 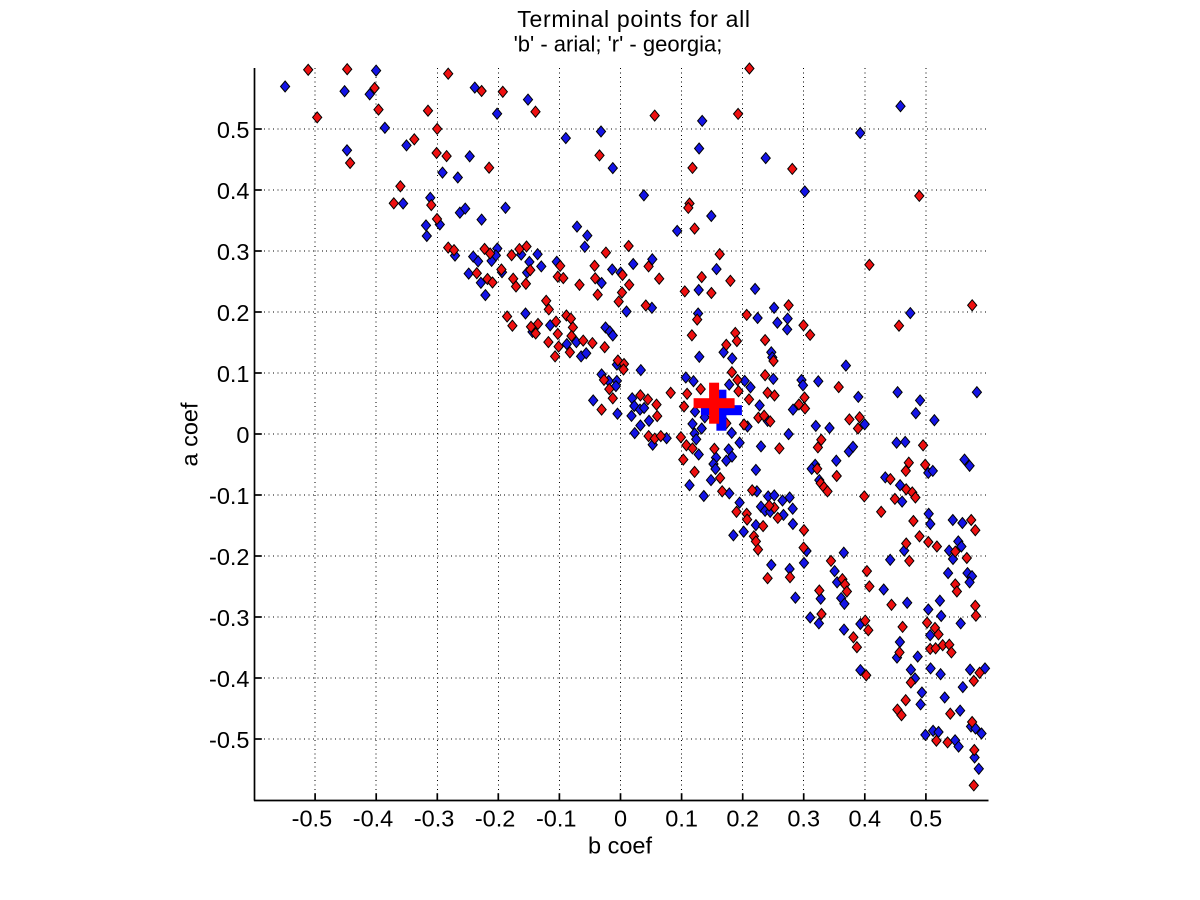 What do you see at coordinates (633, 19) in the screenshot?
I see `svg-text: Terminal points for all` at bounding box center [633, 19].